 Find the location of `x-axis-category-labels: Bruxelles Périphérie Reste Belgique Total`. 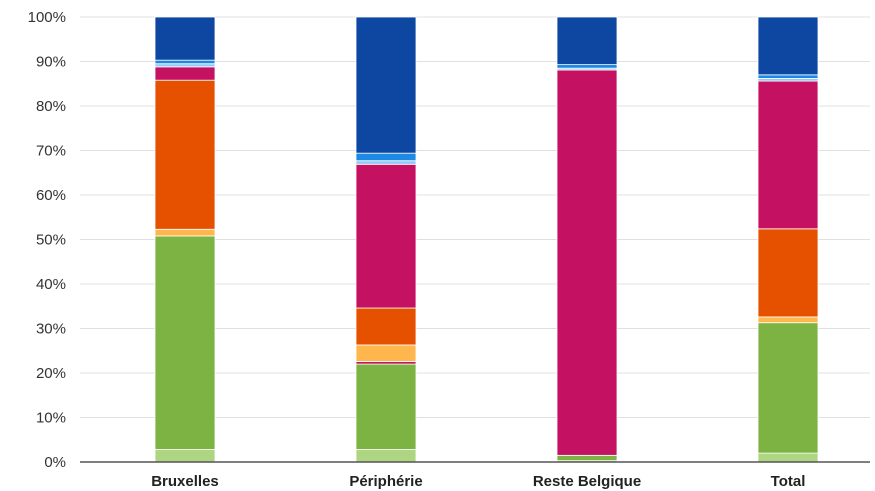

x-axis-category-labels: Bruxelles Périphérie Reste Belgique Total is located at coordinates (478, 481).